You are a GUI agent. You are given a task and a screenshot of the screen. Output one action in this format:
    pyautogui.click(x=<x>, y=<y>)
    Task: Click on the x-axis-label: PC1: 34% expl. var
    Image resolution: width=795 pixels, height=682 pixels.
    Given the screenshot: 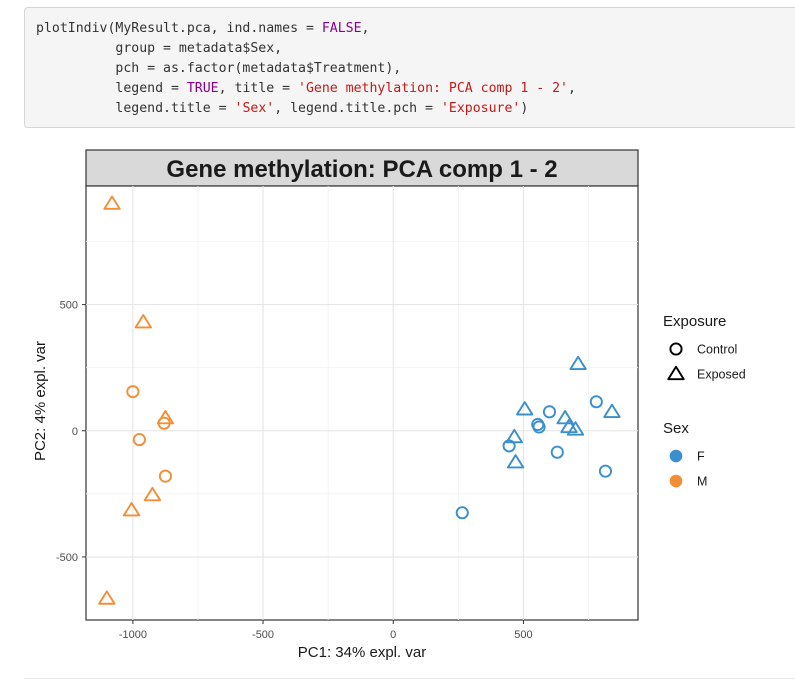 What is the action you would take?
    pyautogui.click(x=362, y=652)
    